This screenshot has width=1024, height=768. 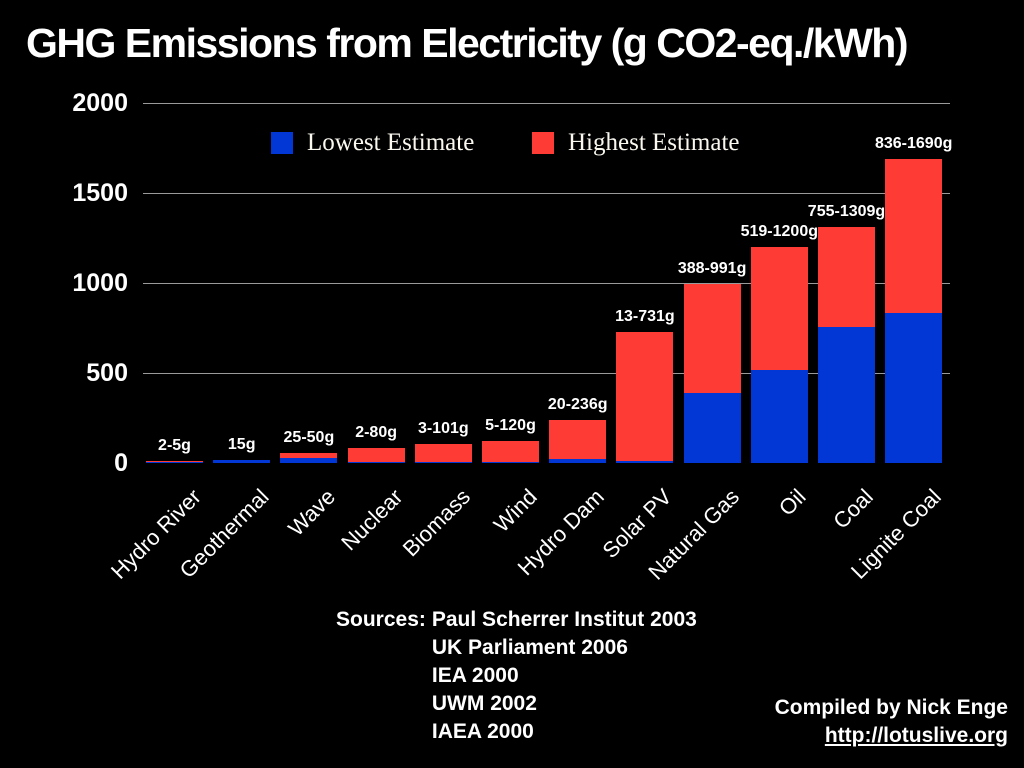 What do you see at coordinates (846, 211) in the screenshot?
I see `bar-value-label-coal: 755-1309g` at bounding box center [846, 211].